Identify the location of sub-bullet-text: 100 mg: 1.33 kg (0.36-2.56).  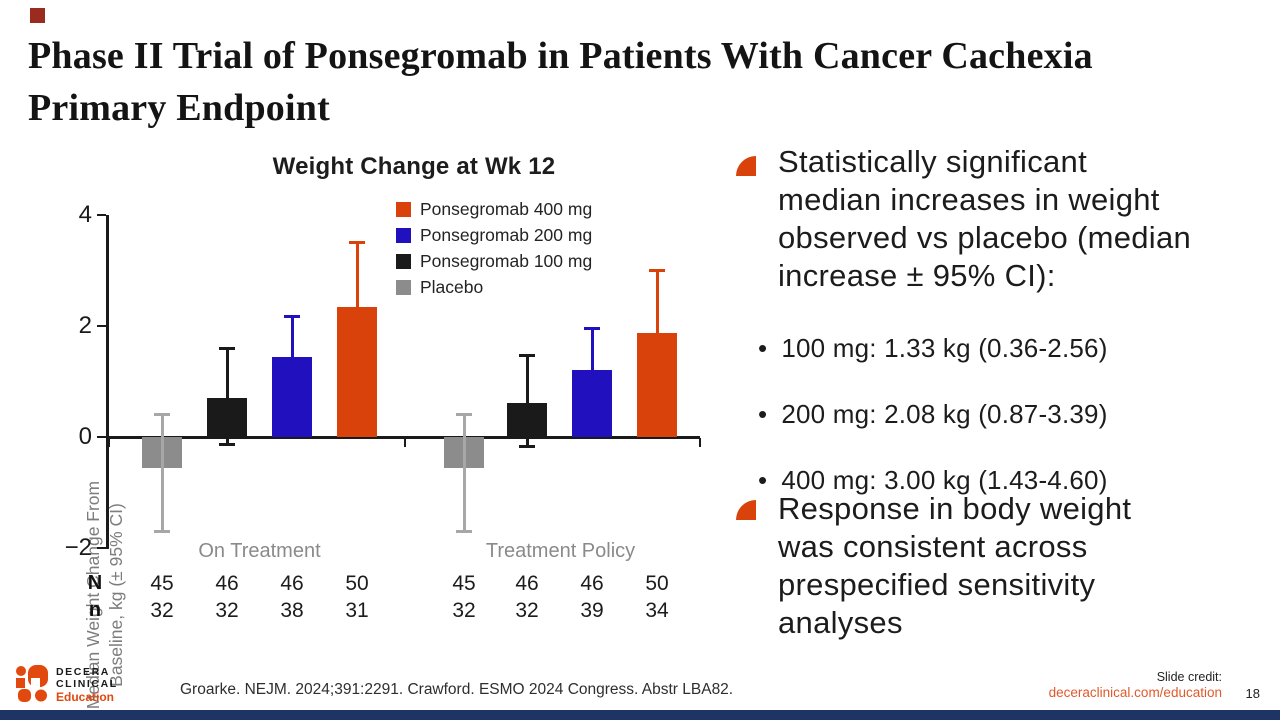
(944, 348).